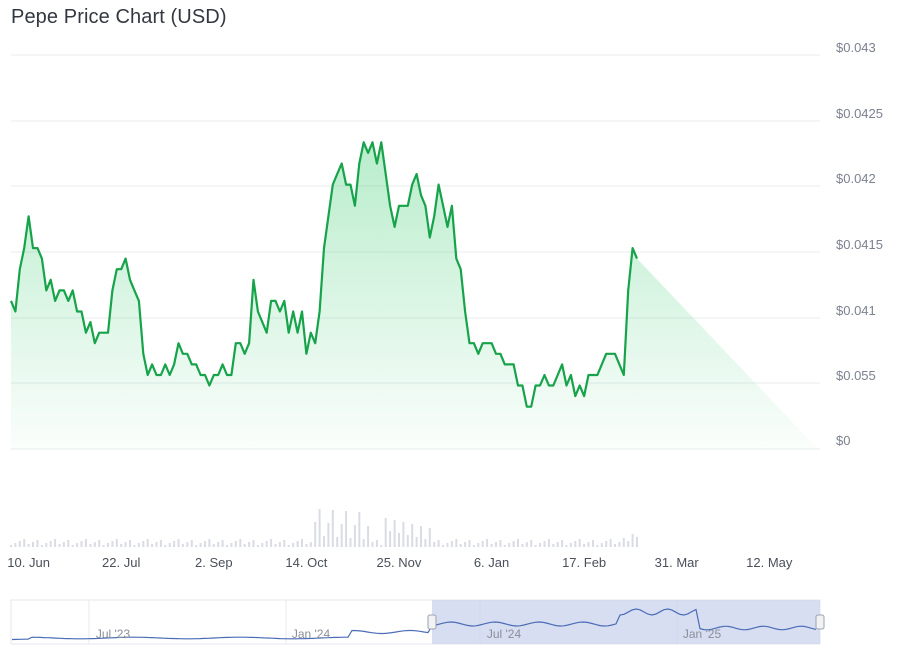 This screenshot has width=904, height=660. I want to click on navigator-right-handle, so click(820, 622).